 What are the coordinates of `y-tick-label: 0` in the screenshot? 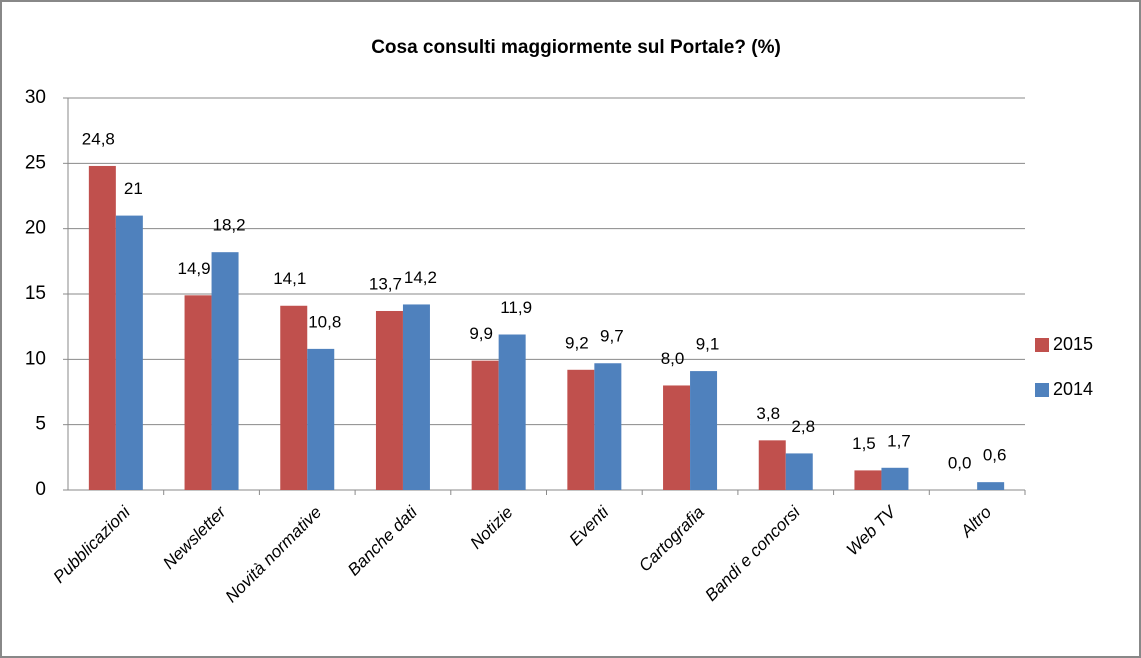 It's located at (40, 489).